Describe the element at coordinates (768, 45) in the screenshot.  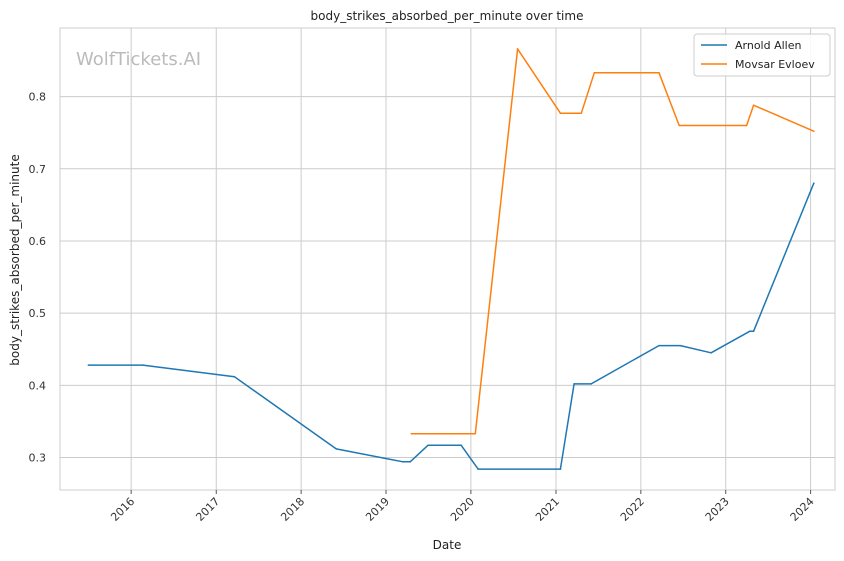
I see `legend-label-arnold-allen: Arnold Allen` at that location.